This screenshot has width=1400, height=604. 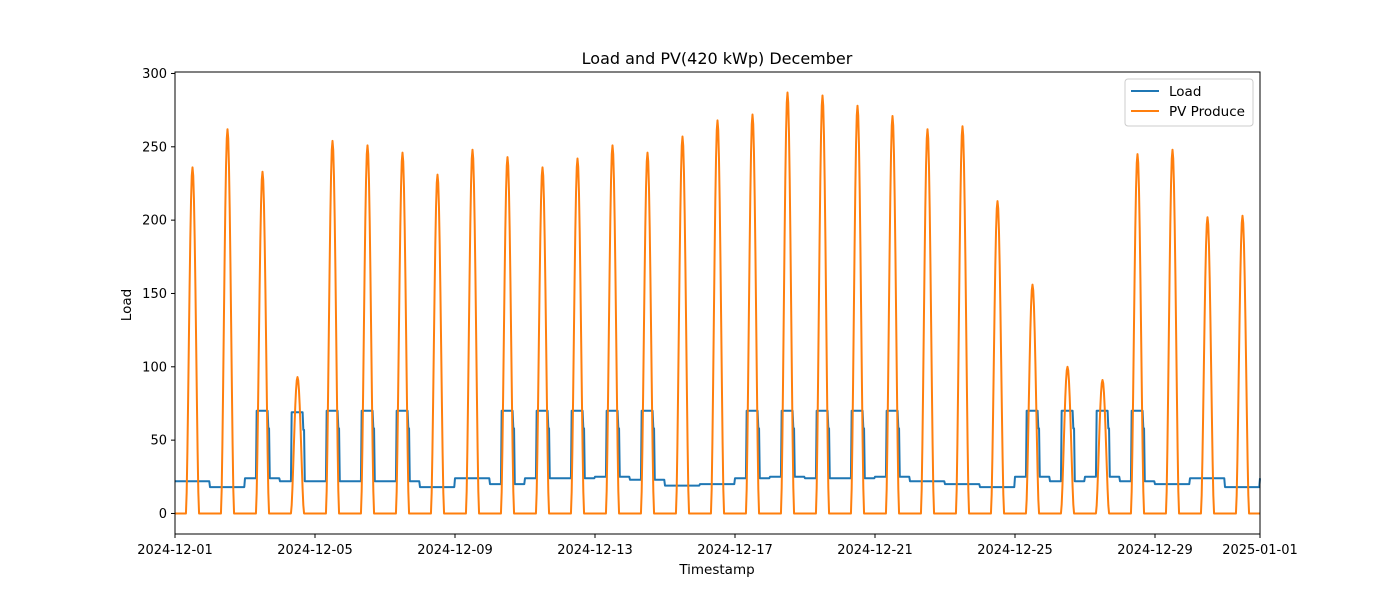 What do you see at coordinates (154, 74) in the screenshot?
I see `y-tick-label: 300` at bounding box center [154, 74].